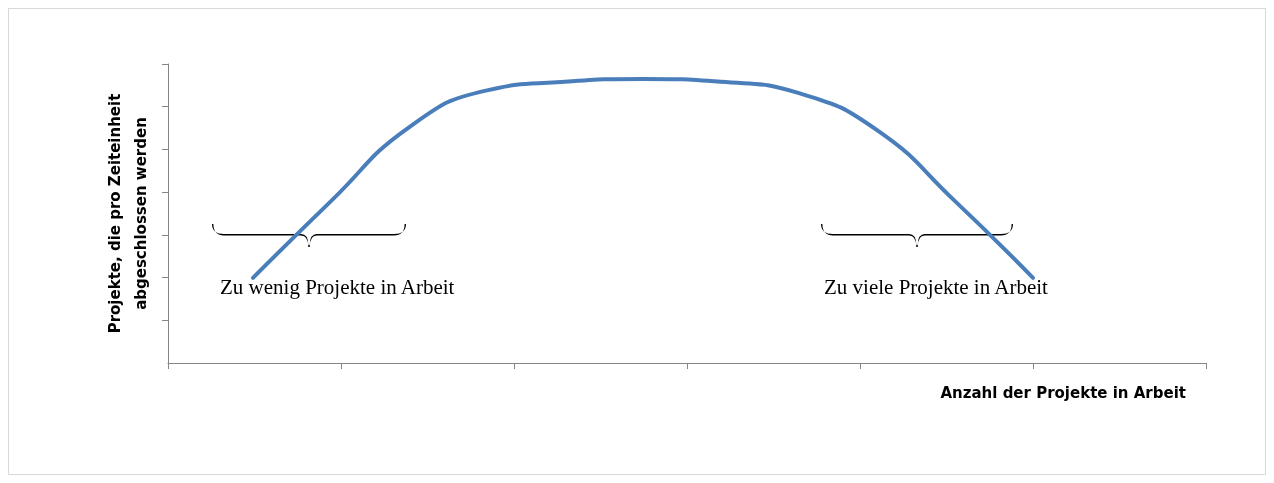 Image resolution: width=1274 pixels, height=483 pixels. Describe the element at coordinates (337, 287) in the screenshot. I see `annotation: Zu wenig Projekte in Arbeit` at that location.